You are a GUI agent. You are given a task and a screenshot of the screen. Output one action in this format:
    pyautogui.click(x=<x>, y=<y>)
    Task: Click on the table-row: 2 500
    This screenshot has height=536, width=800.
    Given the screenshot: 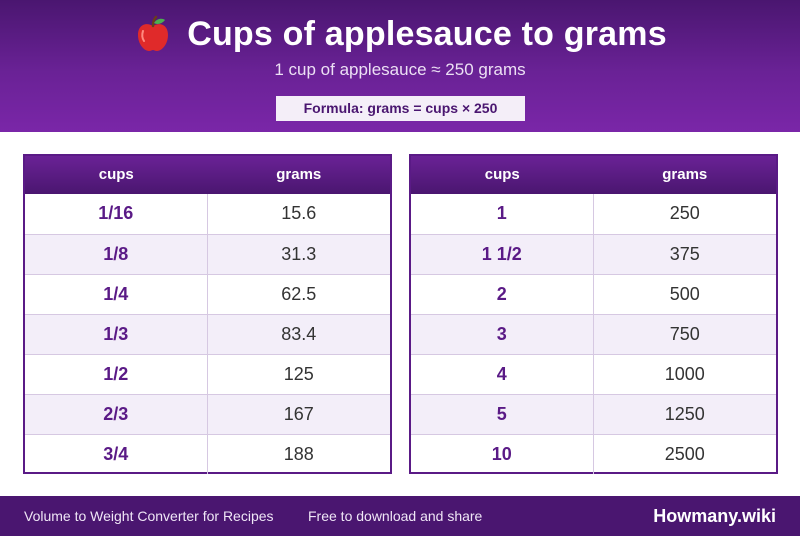 What is the action you would take?
    pyautogui.click(x=593, y=294)
    